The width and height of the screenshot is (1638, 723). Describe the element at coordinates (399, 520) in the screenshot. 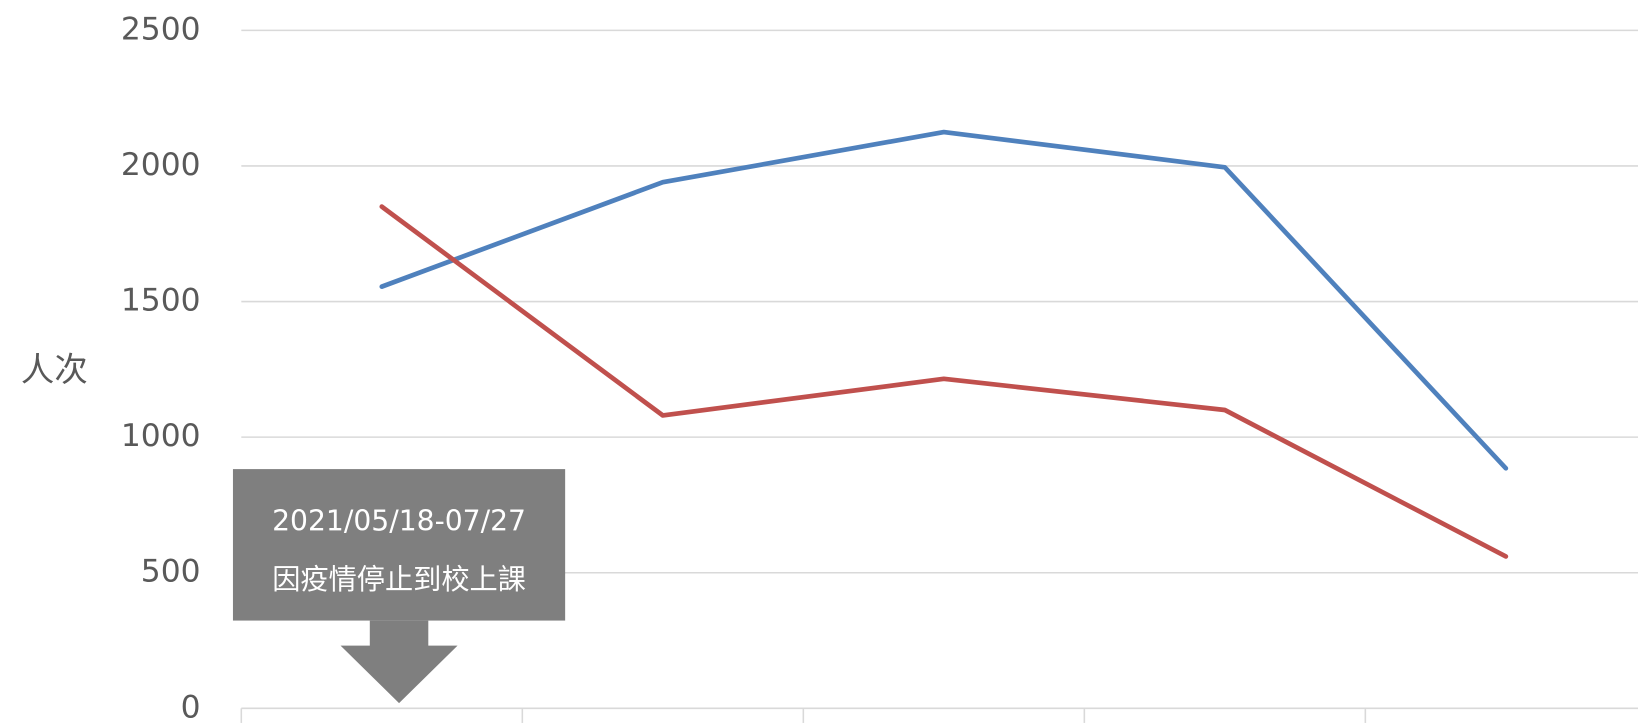

I see `annotation-line: 2021/05/18-07/27` at that location.